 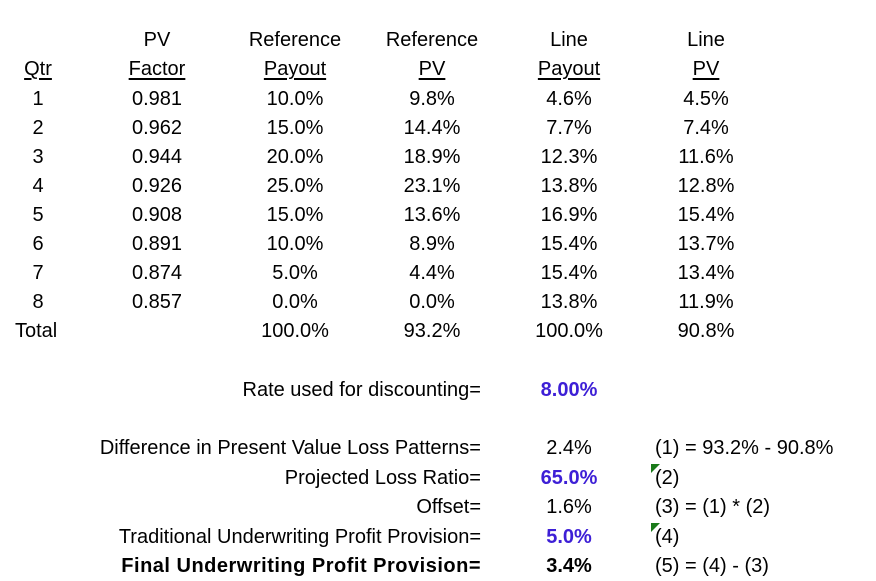 What do you see at coordinates (432, 128) in the screenshot?
I see `cell-ref-pv: 14.4%` at bounding box center [432, 128].